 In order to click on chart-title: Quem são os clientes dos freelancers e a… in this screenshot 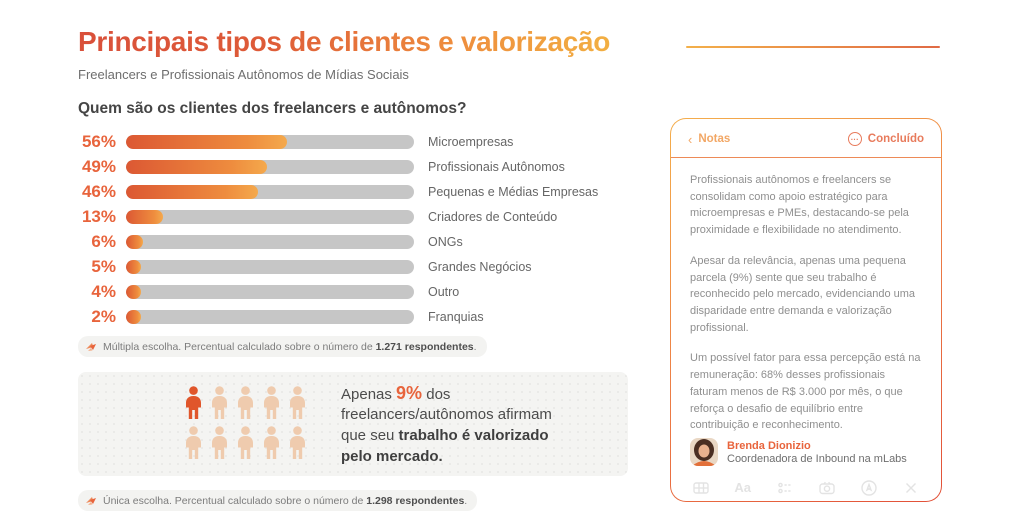, I will do `click(272, 108)`.